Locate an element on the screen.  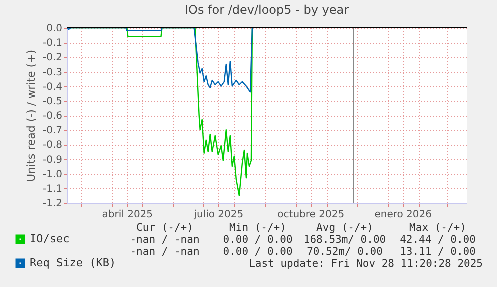
x-tick-label: octubre 2025 is located at coordinates (311, 215).